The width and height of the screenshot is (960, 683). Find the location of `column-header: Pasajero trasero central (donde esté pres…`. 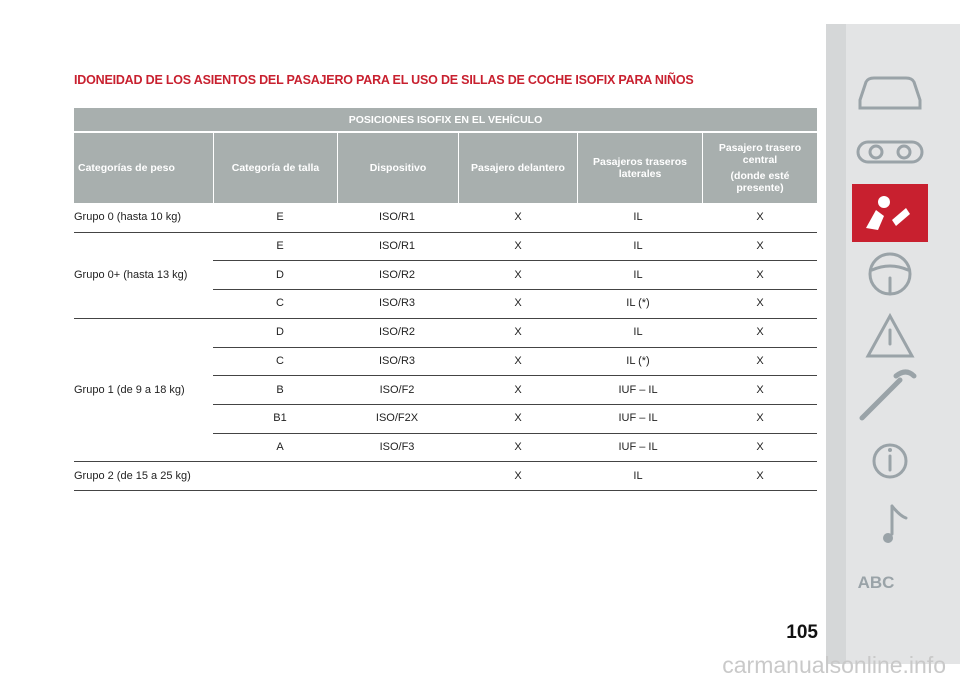

column-header: Pasajero trasero central (donde esté pres… is located at coordinates (760, 168).